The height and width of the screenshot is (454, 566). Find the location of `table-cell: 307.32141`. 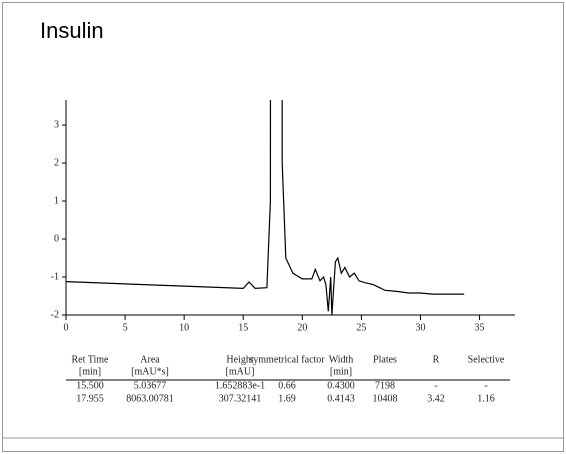

table-cell: 307.32141 is located at coordinates (240, 398).